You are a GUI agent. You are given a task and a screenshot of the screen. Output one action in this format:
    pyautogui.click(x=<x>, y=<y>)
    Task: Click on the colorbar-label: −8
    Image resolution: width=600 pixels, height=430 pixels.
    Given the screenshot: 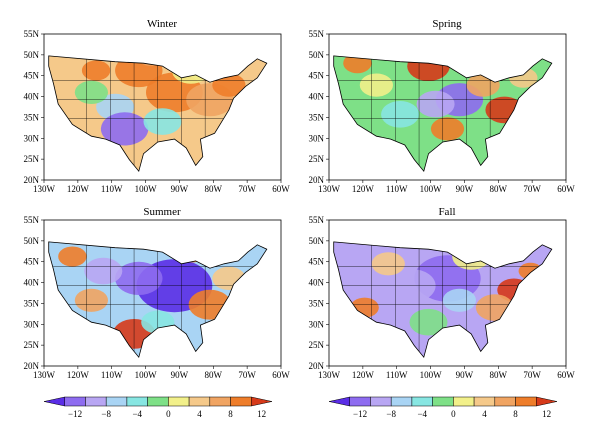 What is the action you would take?
    pyautogui.click(x=106, y=414)
    